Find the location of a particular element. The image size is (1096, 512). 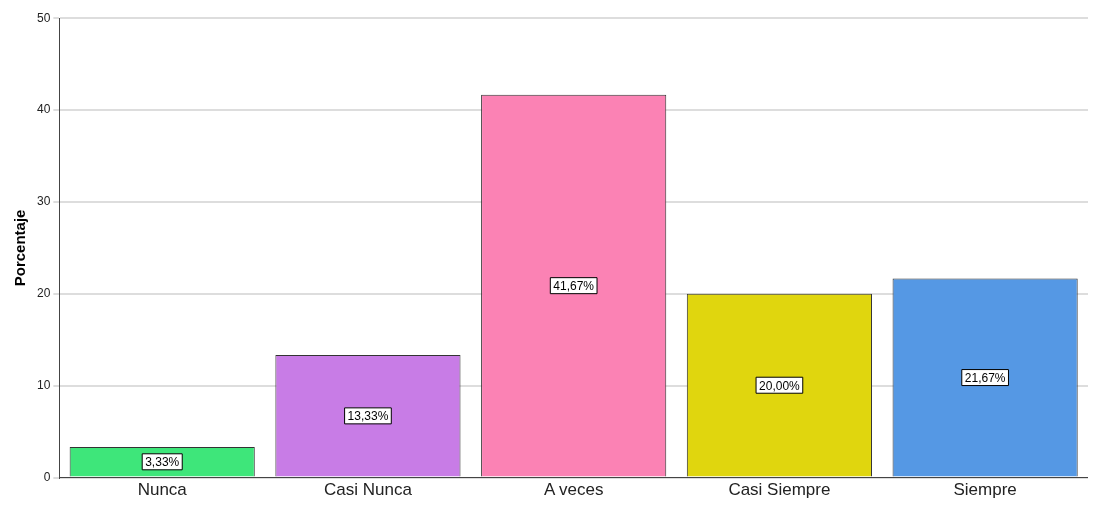

y-axis-title: Porcentaje is located at coordinates (20, 248).